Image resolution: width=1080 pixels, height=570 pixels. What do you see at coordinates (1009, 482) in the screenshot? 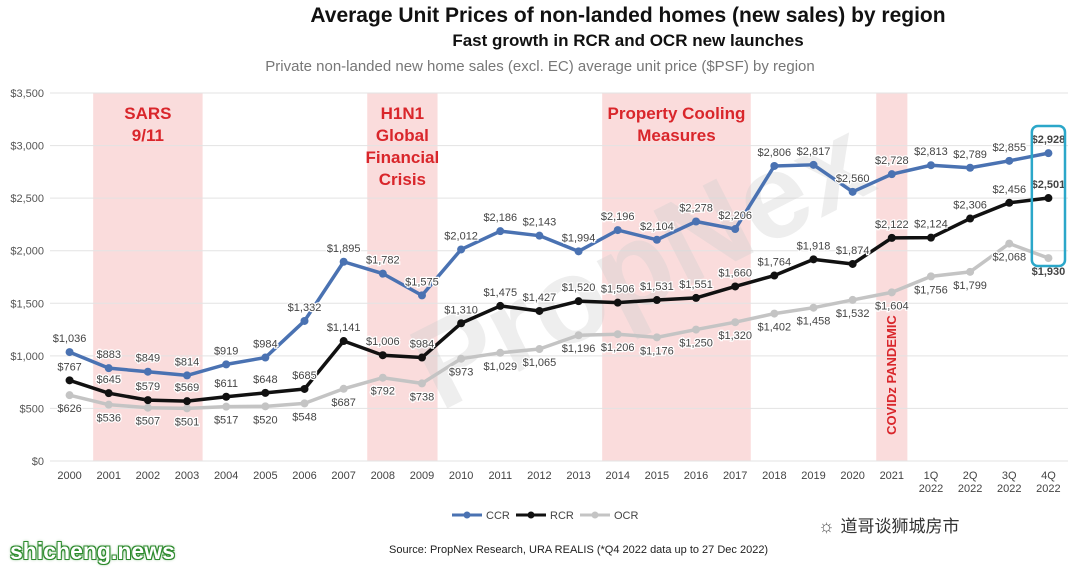
I see `x-tick-label: 3Q 2022` at bounding box center [1009, 482].